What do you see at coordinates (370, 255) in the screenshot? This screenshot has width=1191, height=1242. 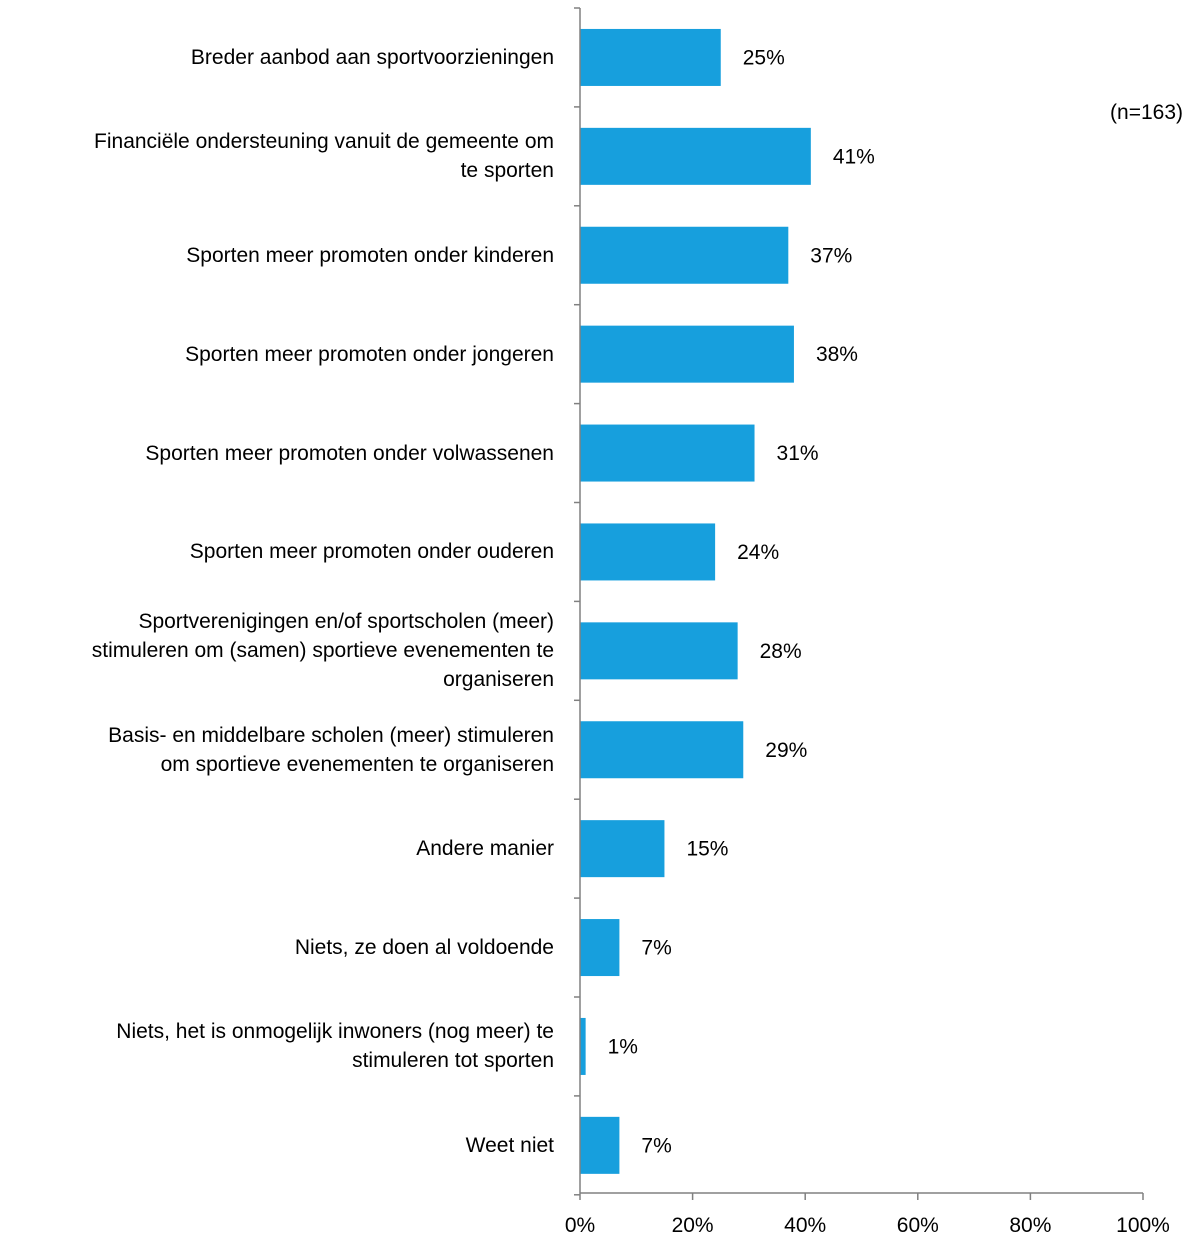 I see `category-label-line: Sporten meer promoten onder kinderen` at bounding box center [370, 255].